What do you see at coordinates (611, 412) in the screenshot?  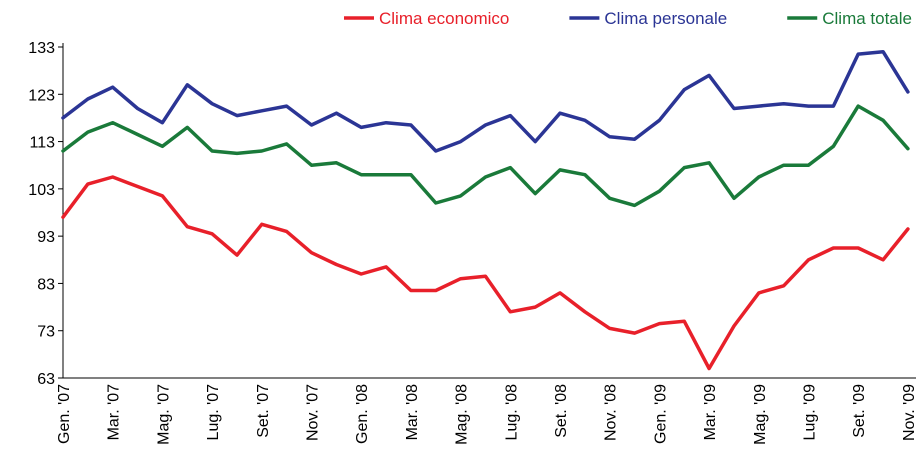 I see `x-tick-label: Nov. '08` at bounding box center [611, 412].